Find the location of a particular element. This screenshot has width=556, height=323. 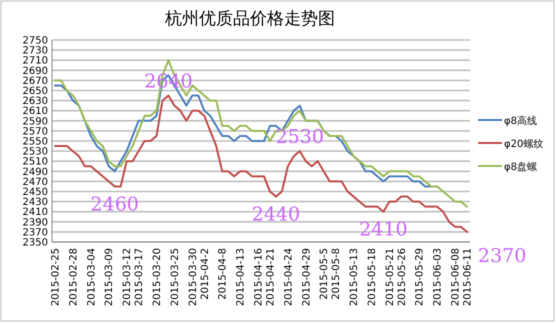

y-tick-label: 2410 is located at coordinates (35, 212).